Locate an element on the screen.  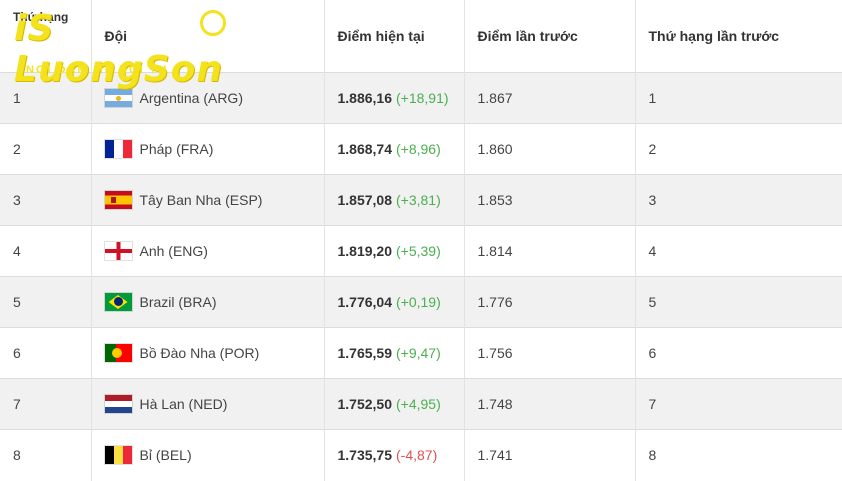
current-points-value: 1.765,59 is located at coordinates (365, 353).